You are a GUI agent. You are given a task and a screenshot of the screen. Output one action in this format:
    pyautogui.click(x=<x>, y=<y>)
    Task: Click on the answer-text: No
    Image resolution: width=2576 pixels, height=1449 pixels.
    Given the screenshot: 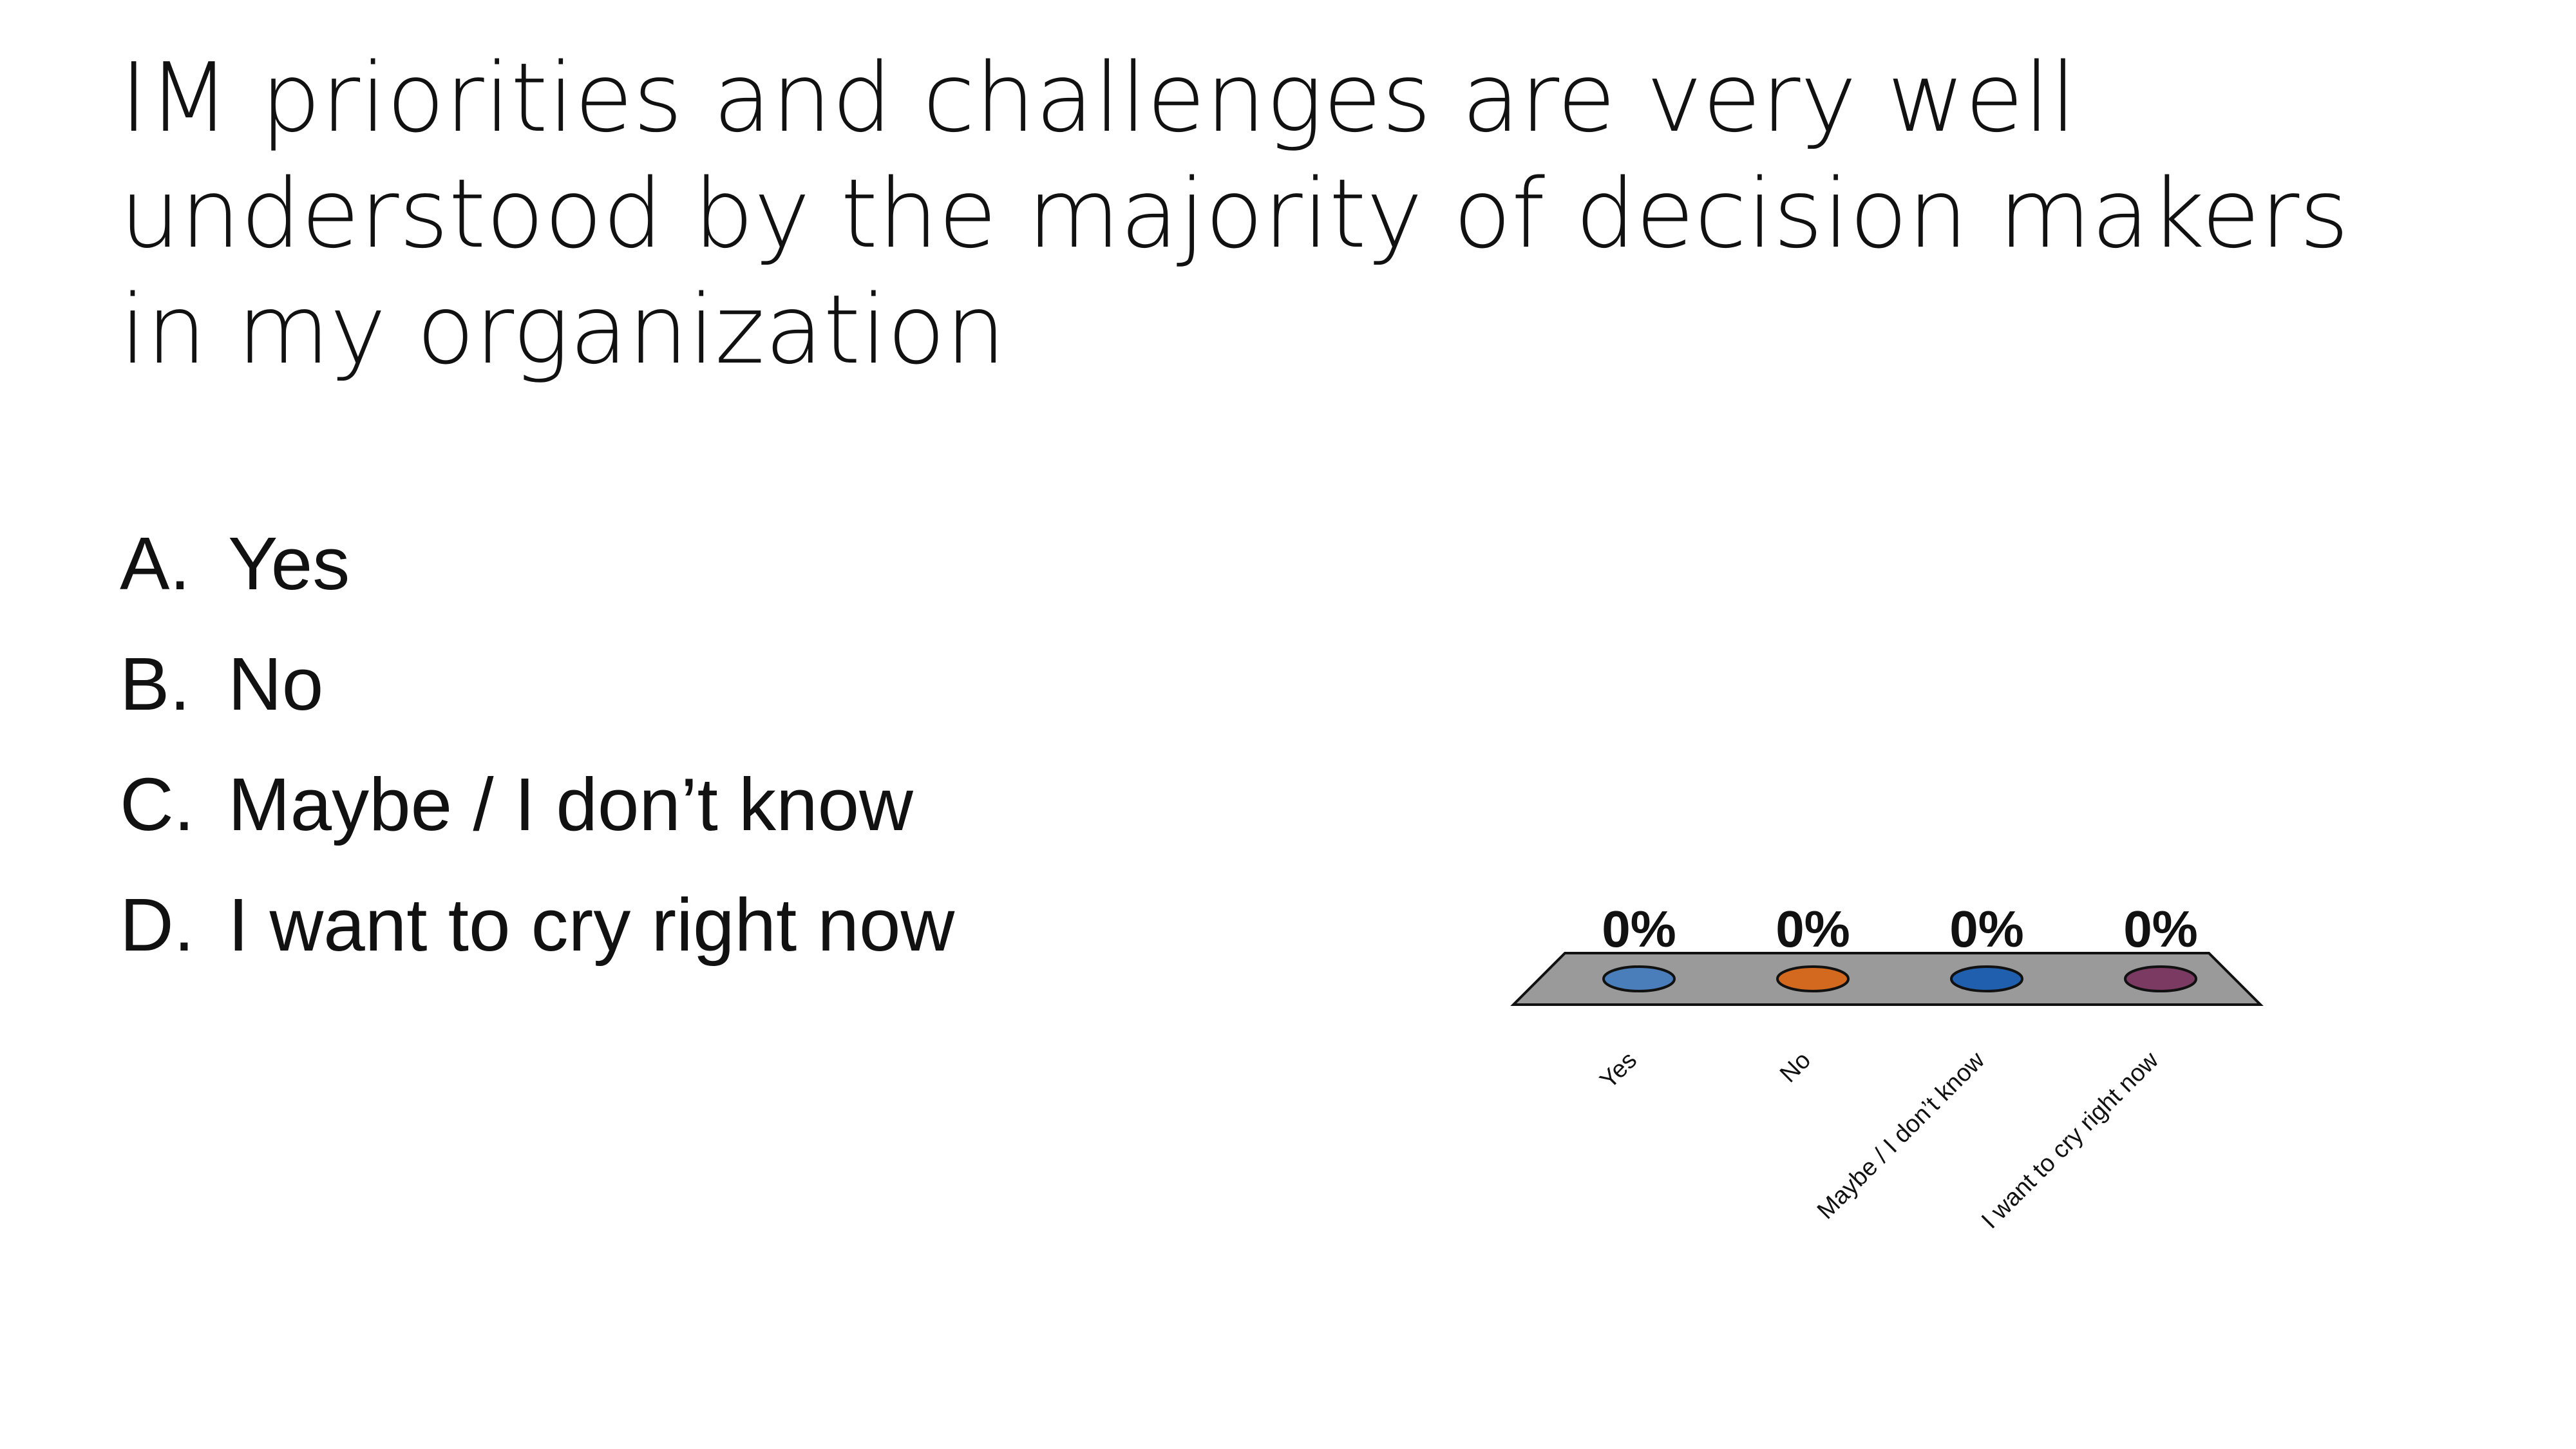 What is the action you would take?
    pyautogui.click(x=276, y=684)
    